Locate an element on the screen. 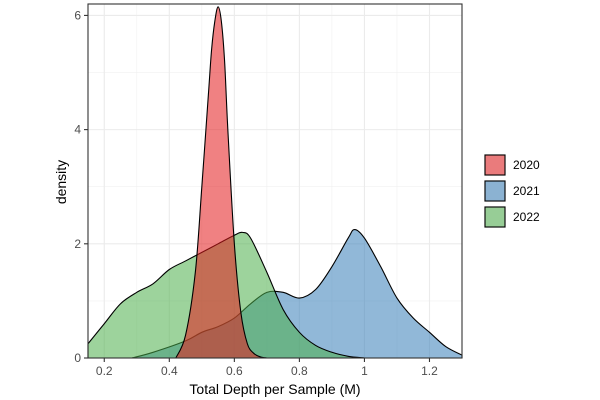 This screenshot has width=600, height=400. y-axis-title: density is located at coordinates (61, 182).